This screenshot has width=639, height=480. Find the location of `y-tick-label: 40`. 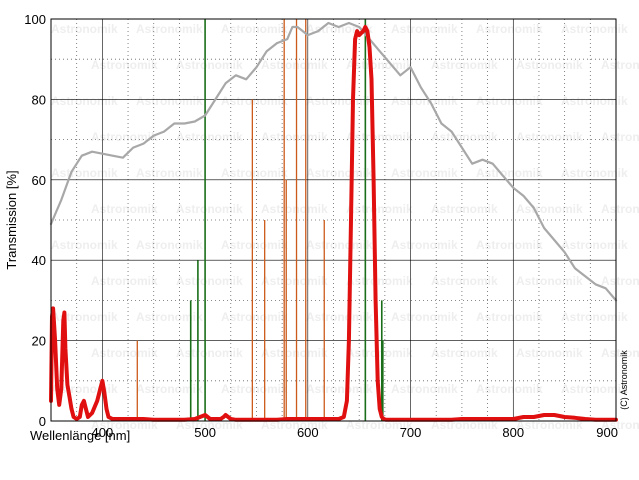

y-tick-label: 40 is located at coordinates (39, 260).